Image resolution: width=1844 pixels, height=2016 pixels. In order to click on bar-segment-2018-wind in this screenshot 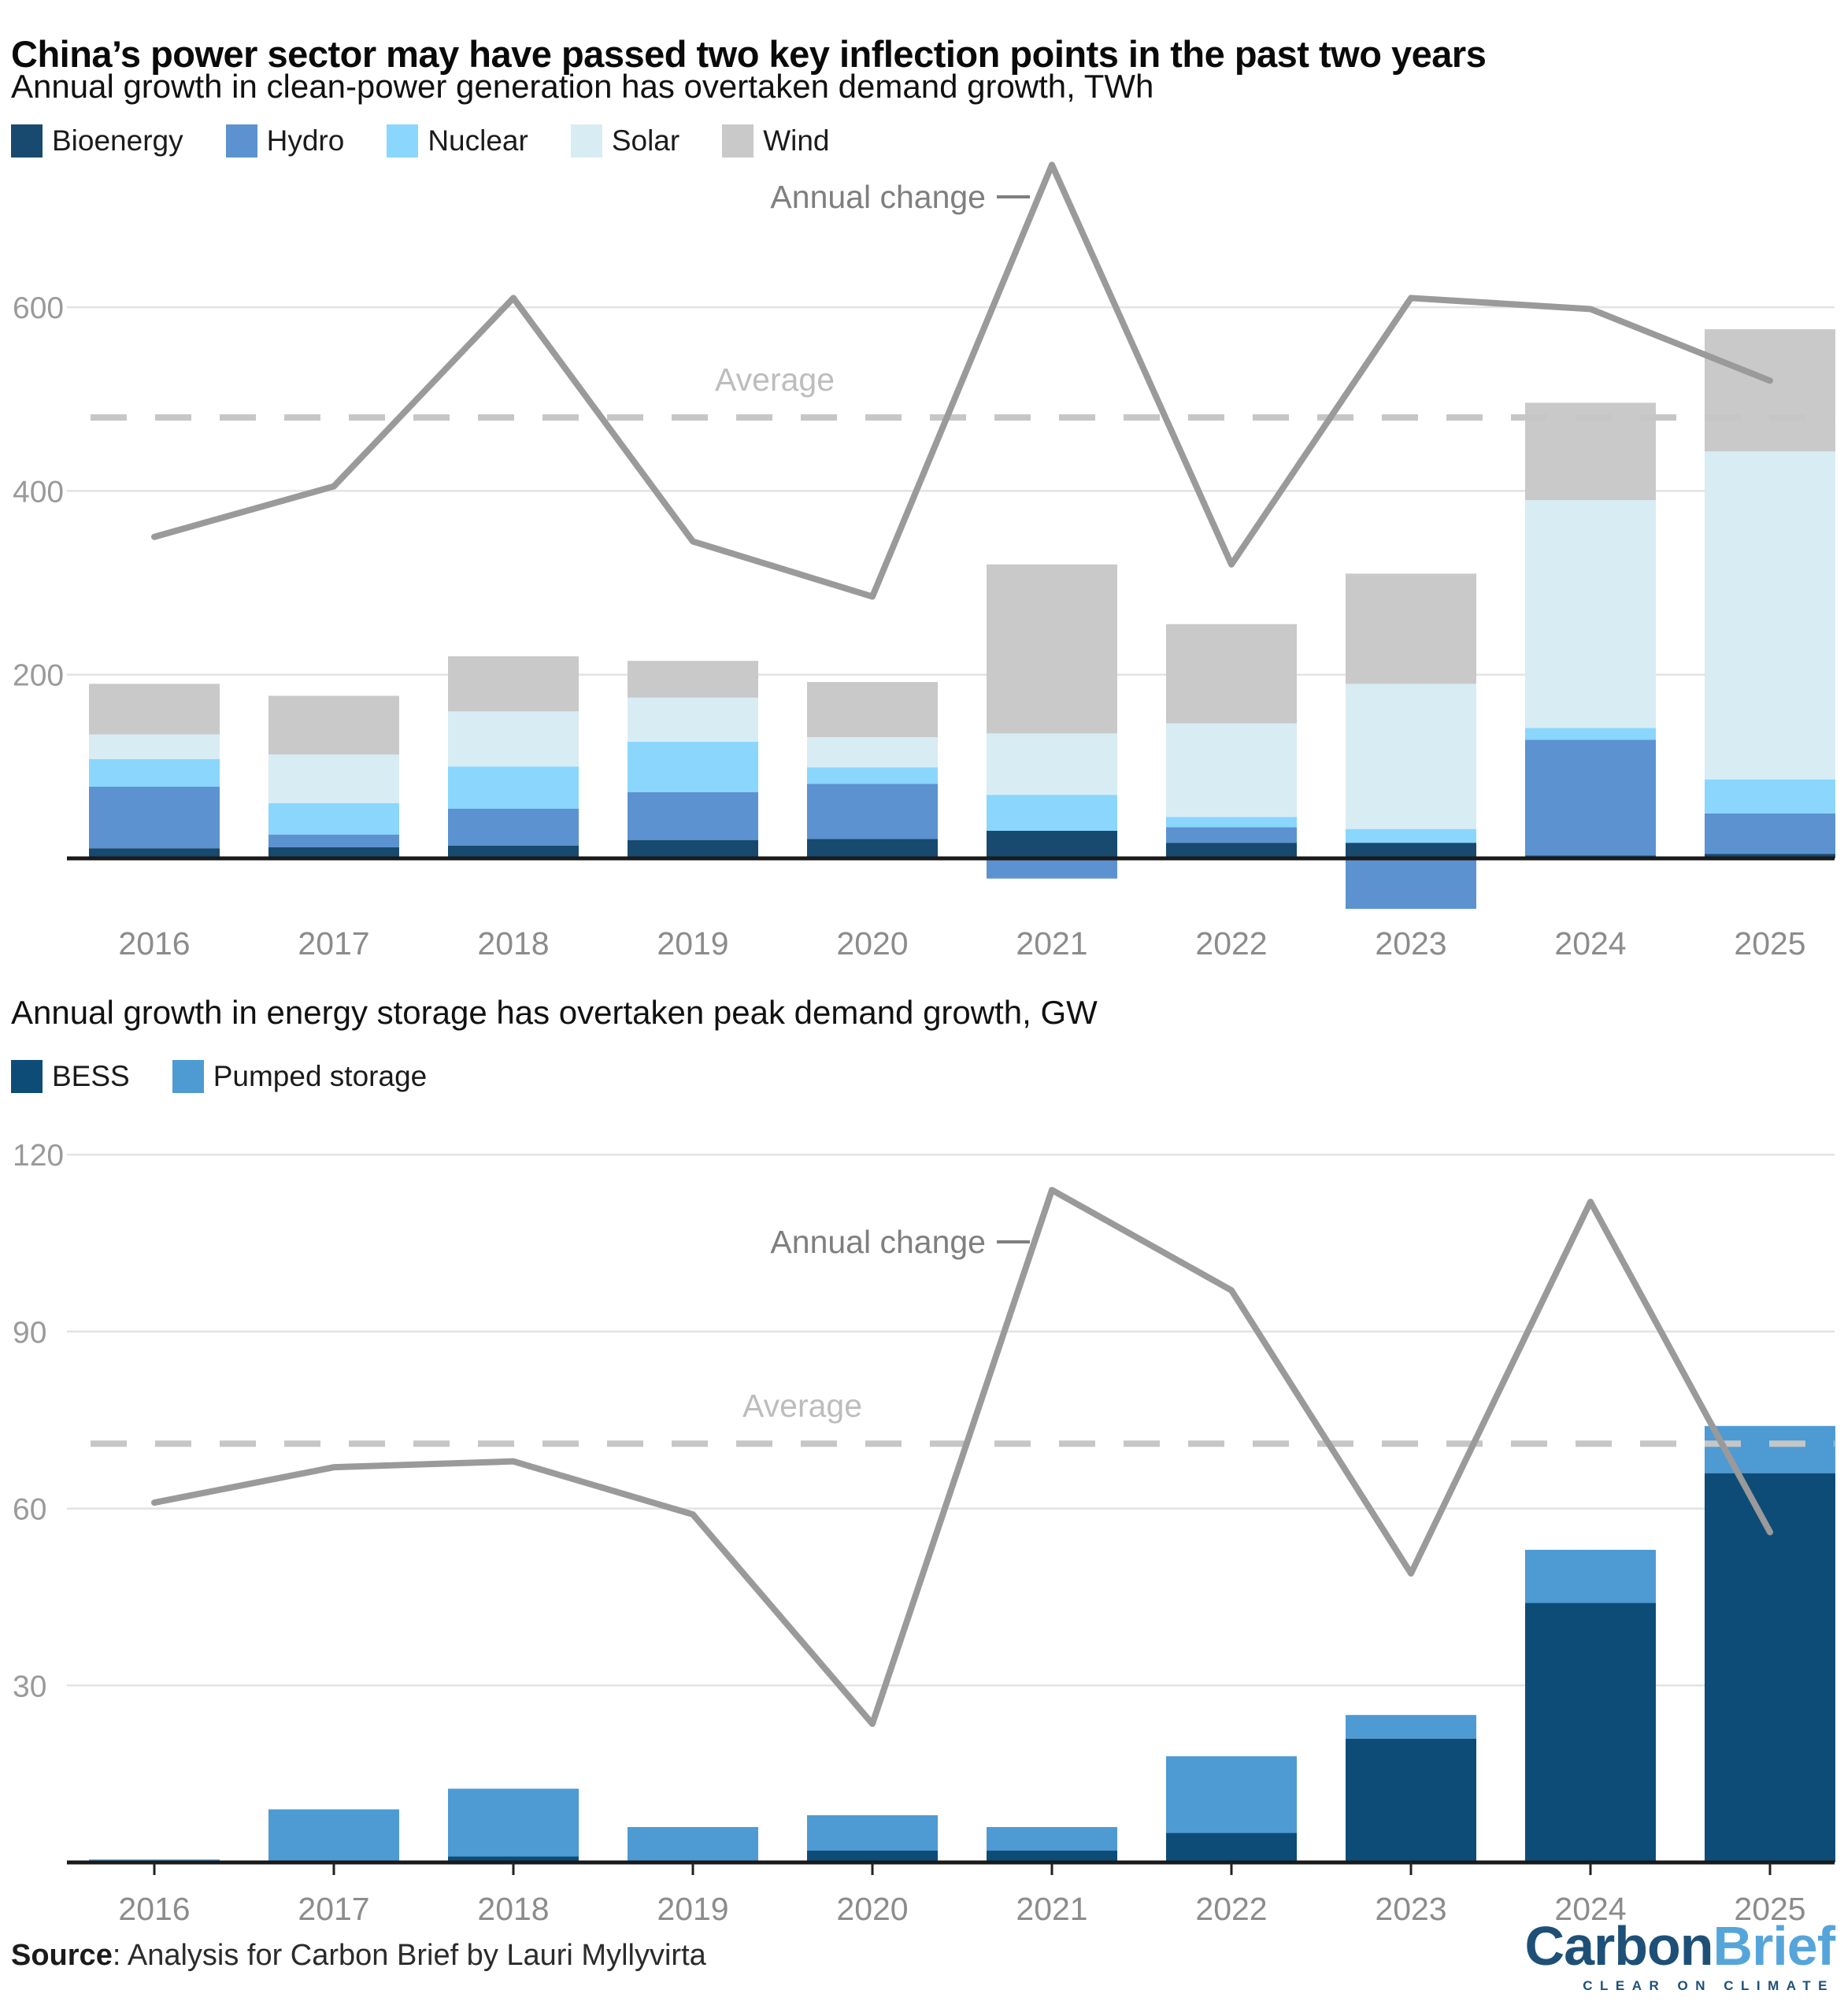, I will do `click(513, 684)`.